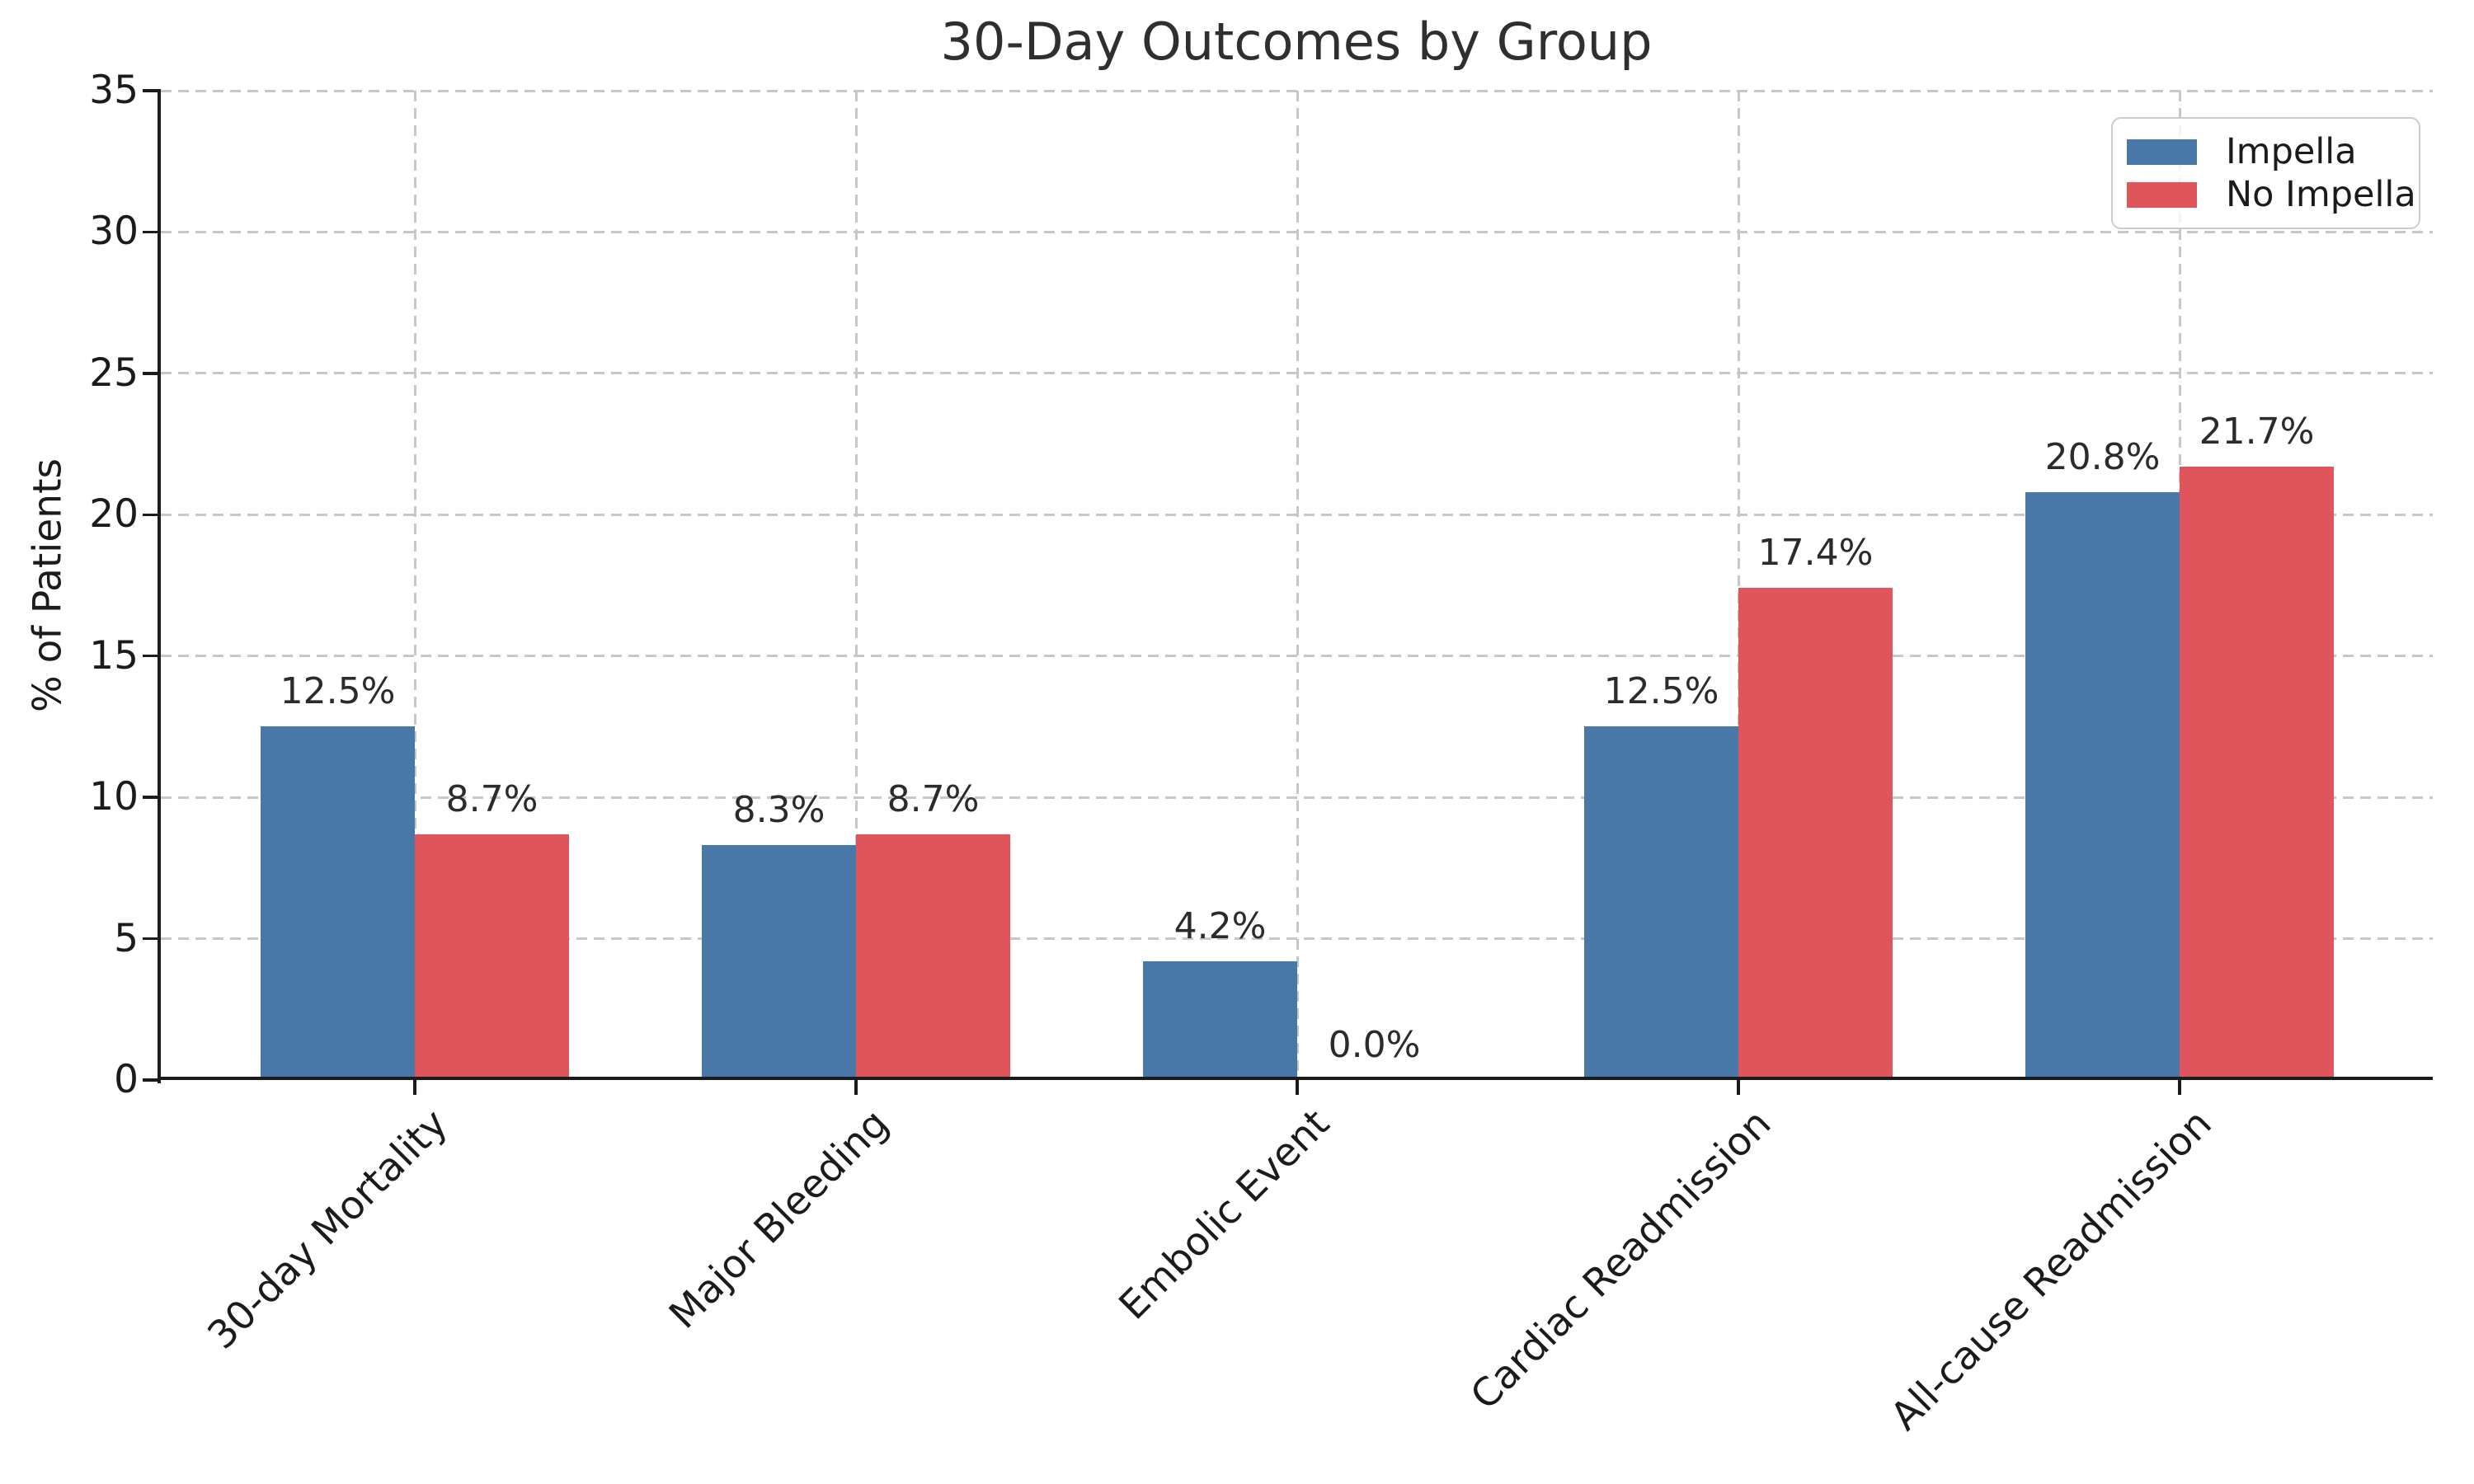  Describe the element at coordinates (1620, 1260) in the screenshot. I see `x-tick-label-cardiac-readmission: Cardiac Readmission` at that location.